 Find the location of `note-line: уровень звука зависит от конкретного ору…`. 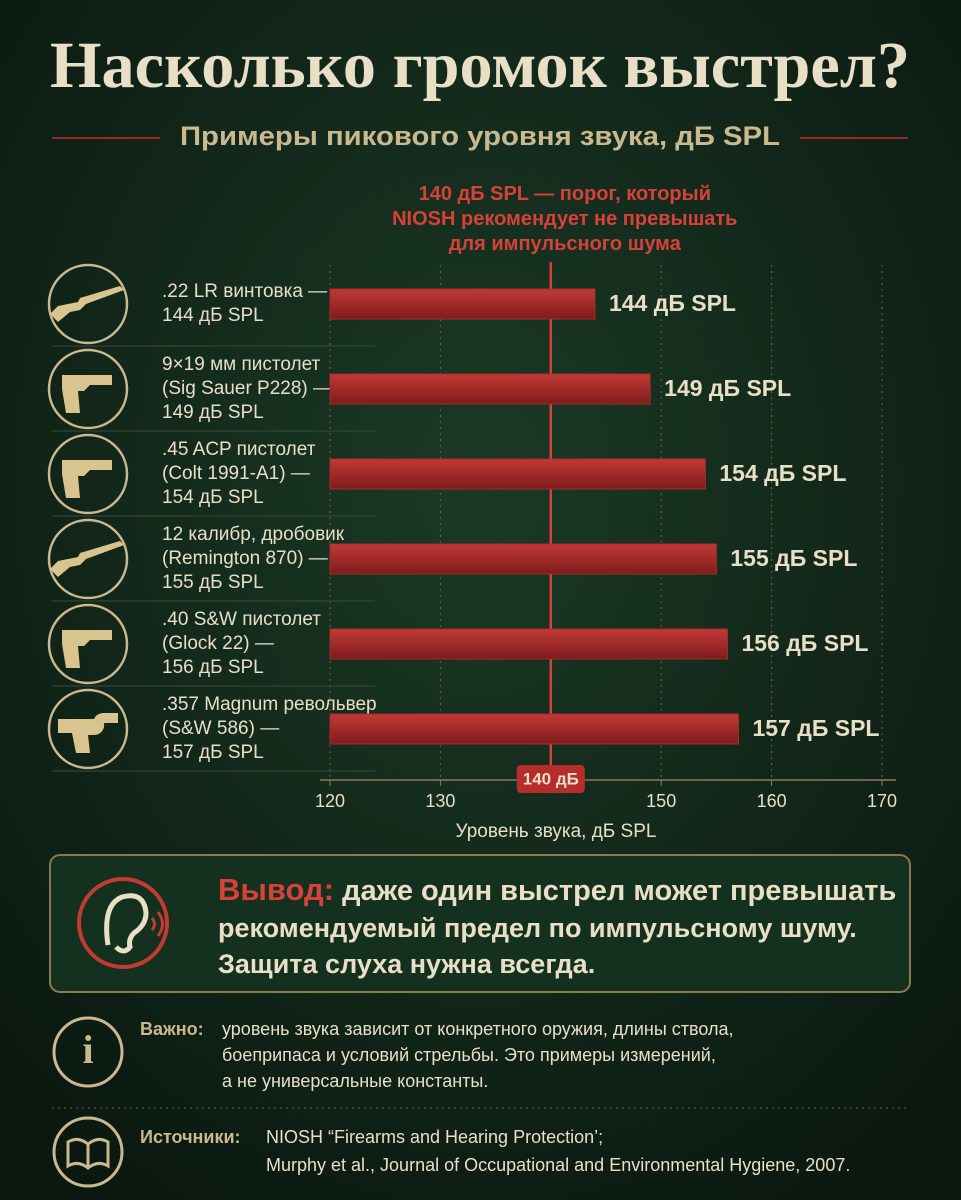

note-line: уровень звука зависит от конкретного ору… is located at coordinates (478, 1029).